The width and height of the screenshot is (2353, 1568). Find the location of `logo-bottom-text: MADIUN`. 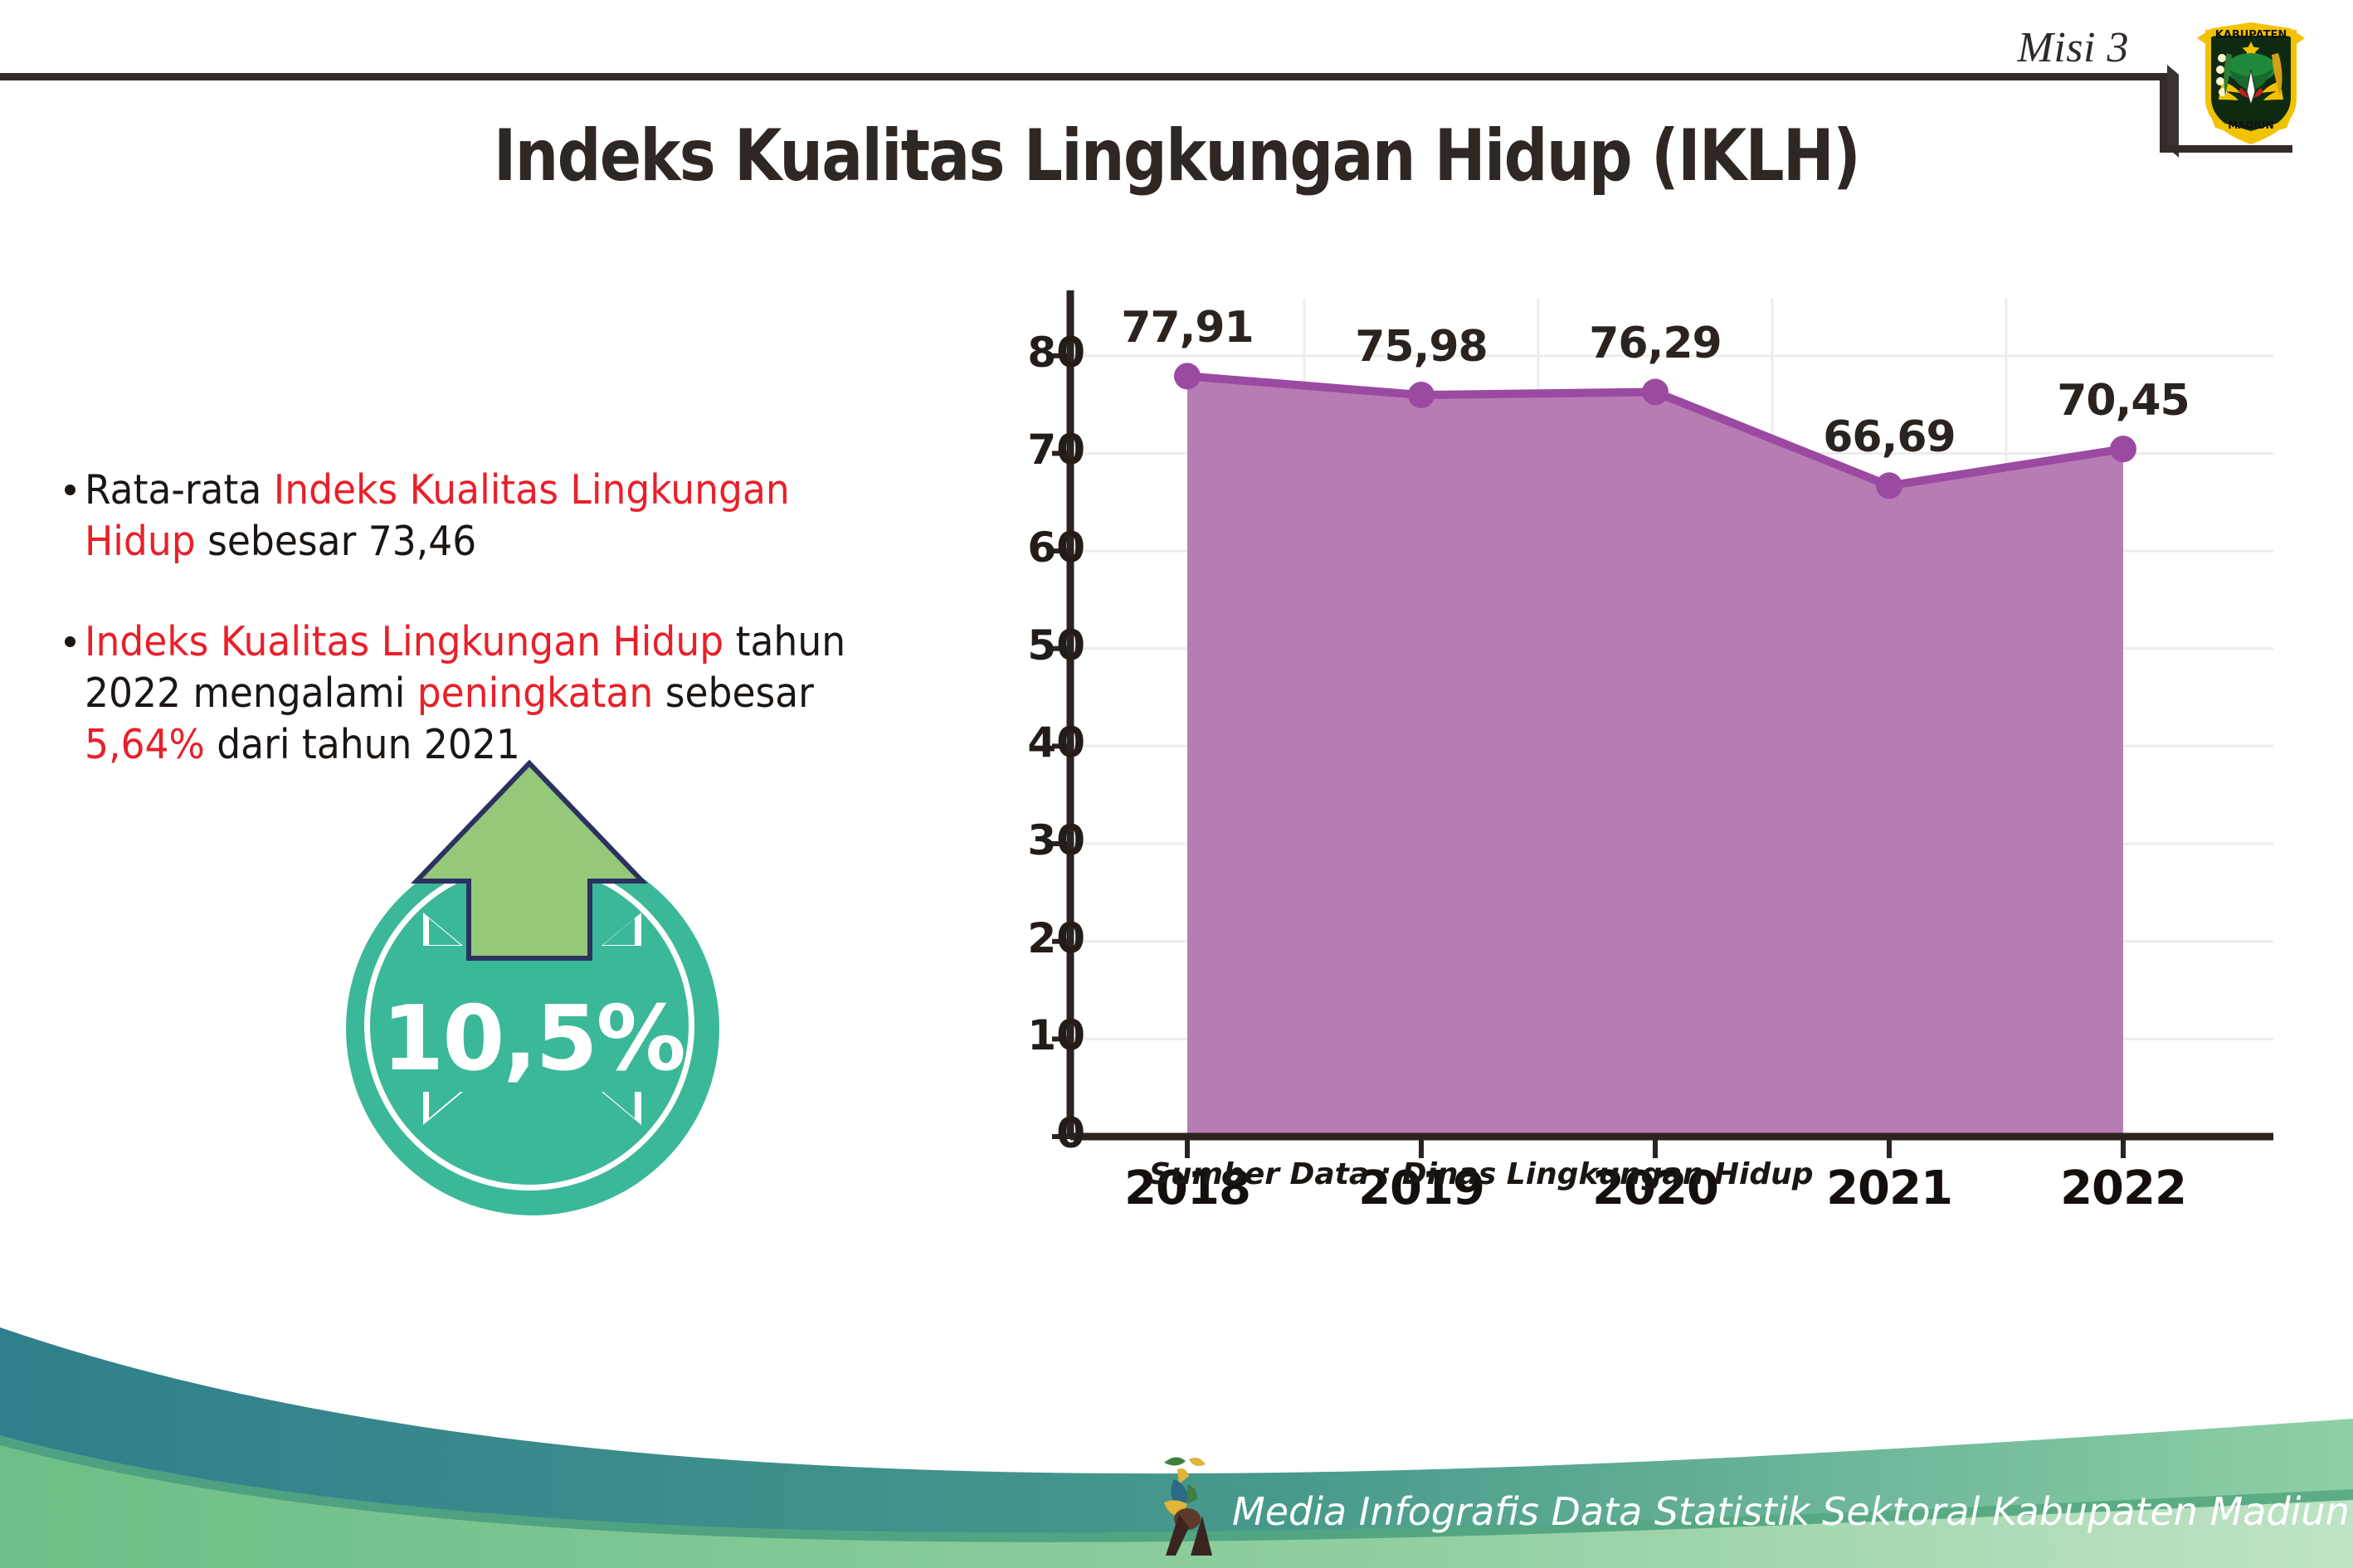

logo-bottom-text: MADIUN is located at coordinates (2250, 125).